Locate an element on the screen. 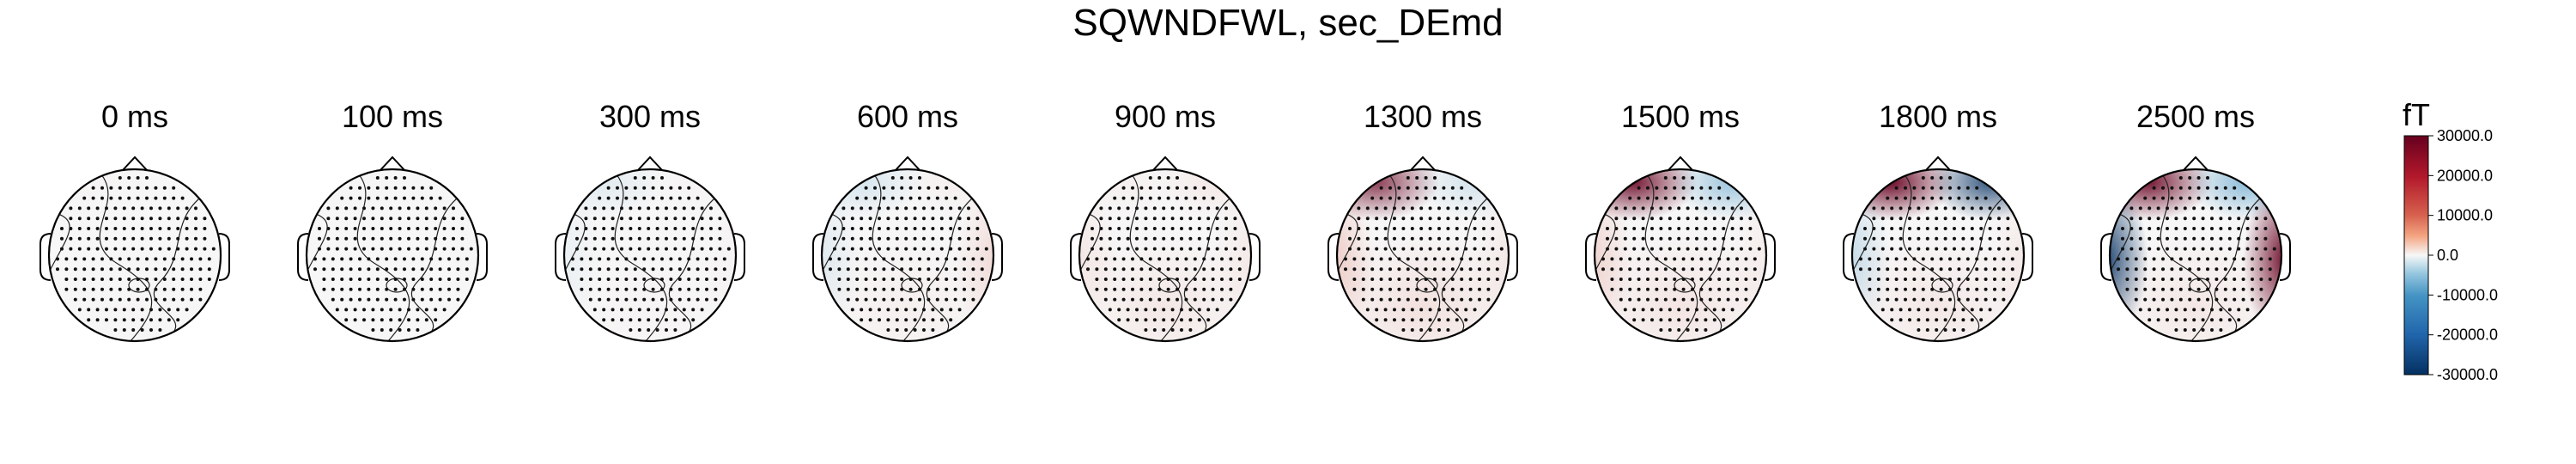 Image resolution: width=2576 pixels, height=464 pixels. topomap-panel: 1300 ms is located at coordinates (1422, 221).